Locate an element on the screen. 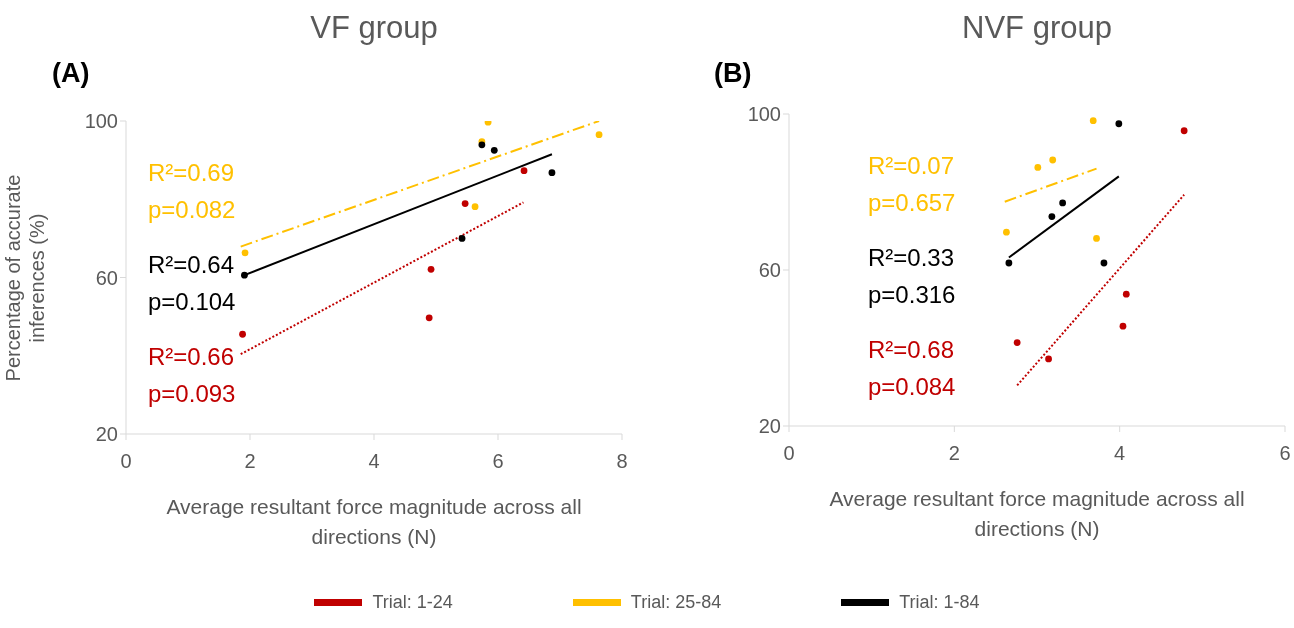 This screenshot has width=1294, height=628. x-tick-label: 8 is located at coordinates (622, 461).